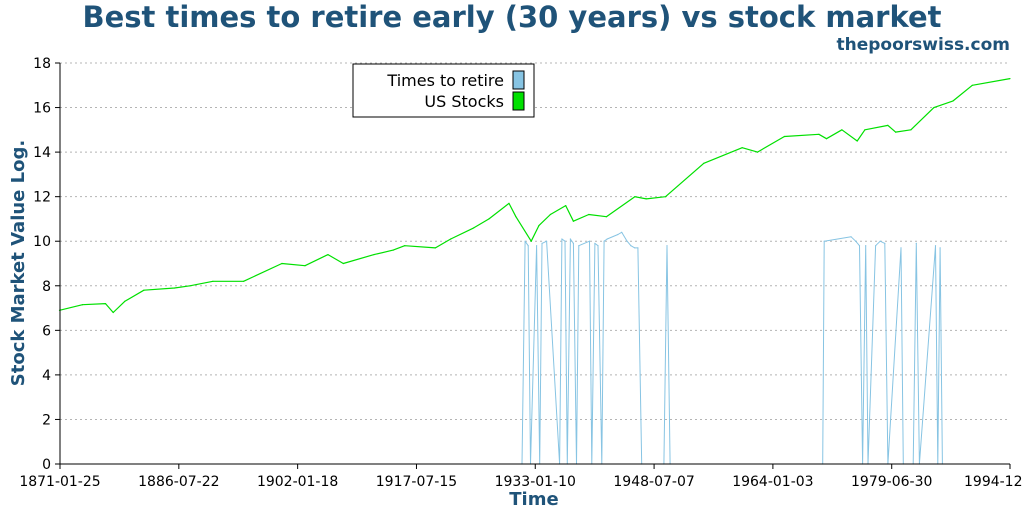 The height and width of the screenshot is (512, 1024). What do you see at coordinates (464, 101) in the screenshot?
I see `legend-label-stocks: US Stocks` at bounding box center [464, 101].